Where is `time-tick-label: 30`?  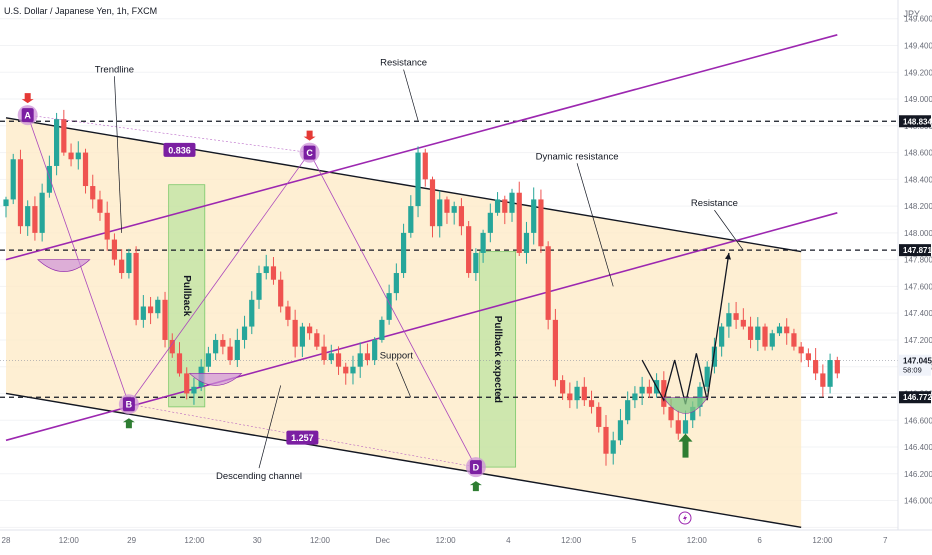
time-tick-label: 30 is located at coordinates (257, 540).